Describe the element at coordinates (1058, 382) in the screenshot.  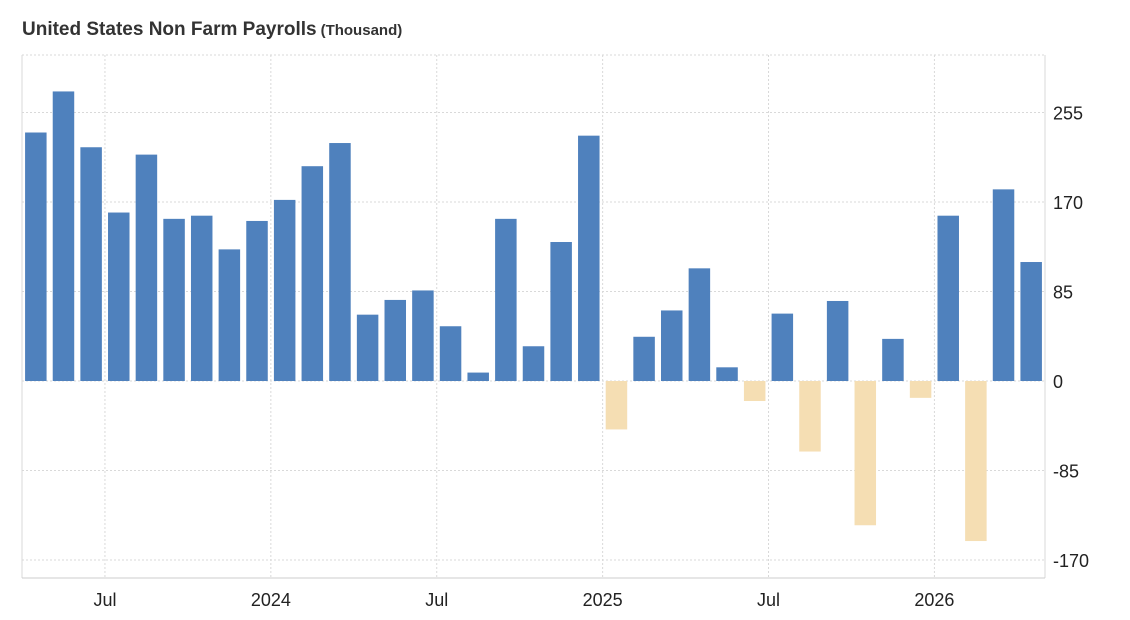
I see `y-tick-label: 0` at that location.